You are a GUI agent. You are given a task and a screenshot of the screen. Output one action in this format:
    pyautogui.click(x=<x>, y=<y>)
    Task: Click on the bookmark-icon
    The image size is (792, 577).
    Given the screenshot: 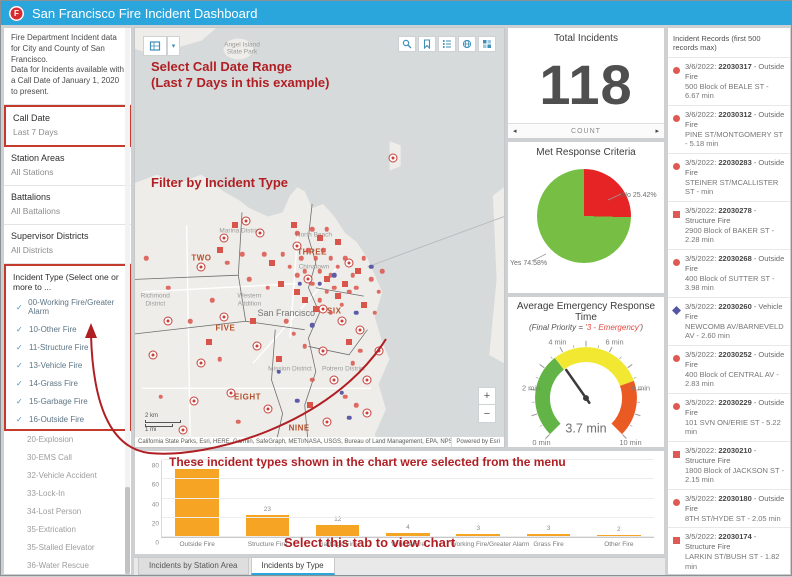 What is the action you would take?
    pyautogui.click(x=427, y=44)
    